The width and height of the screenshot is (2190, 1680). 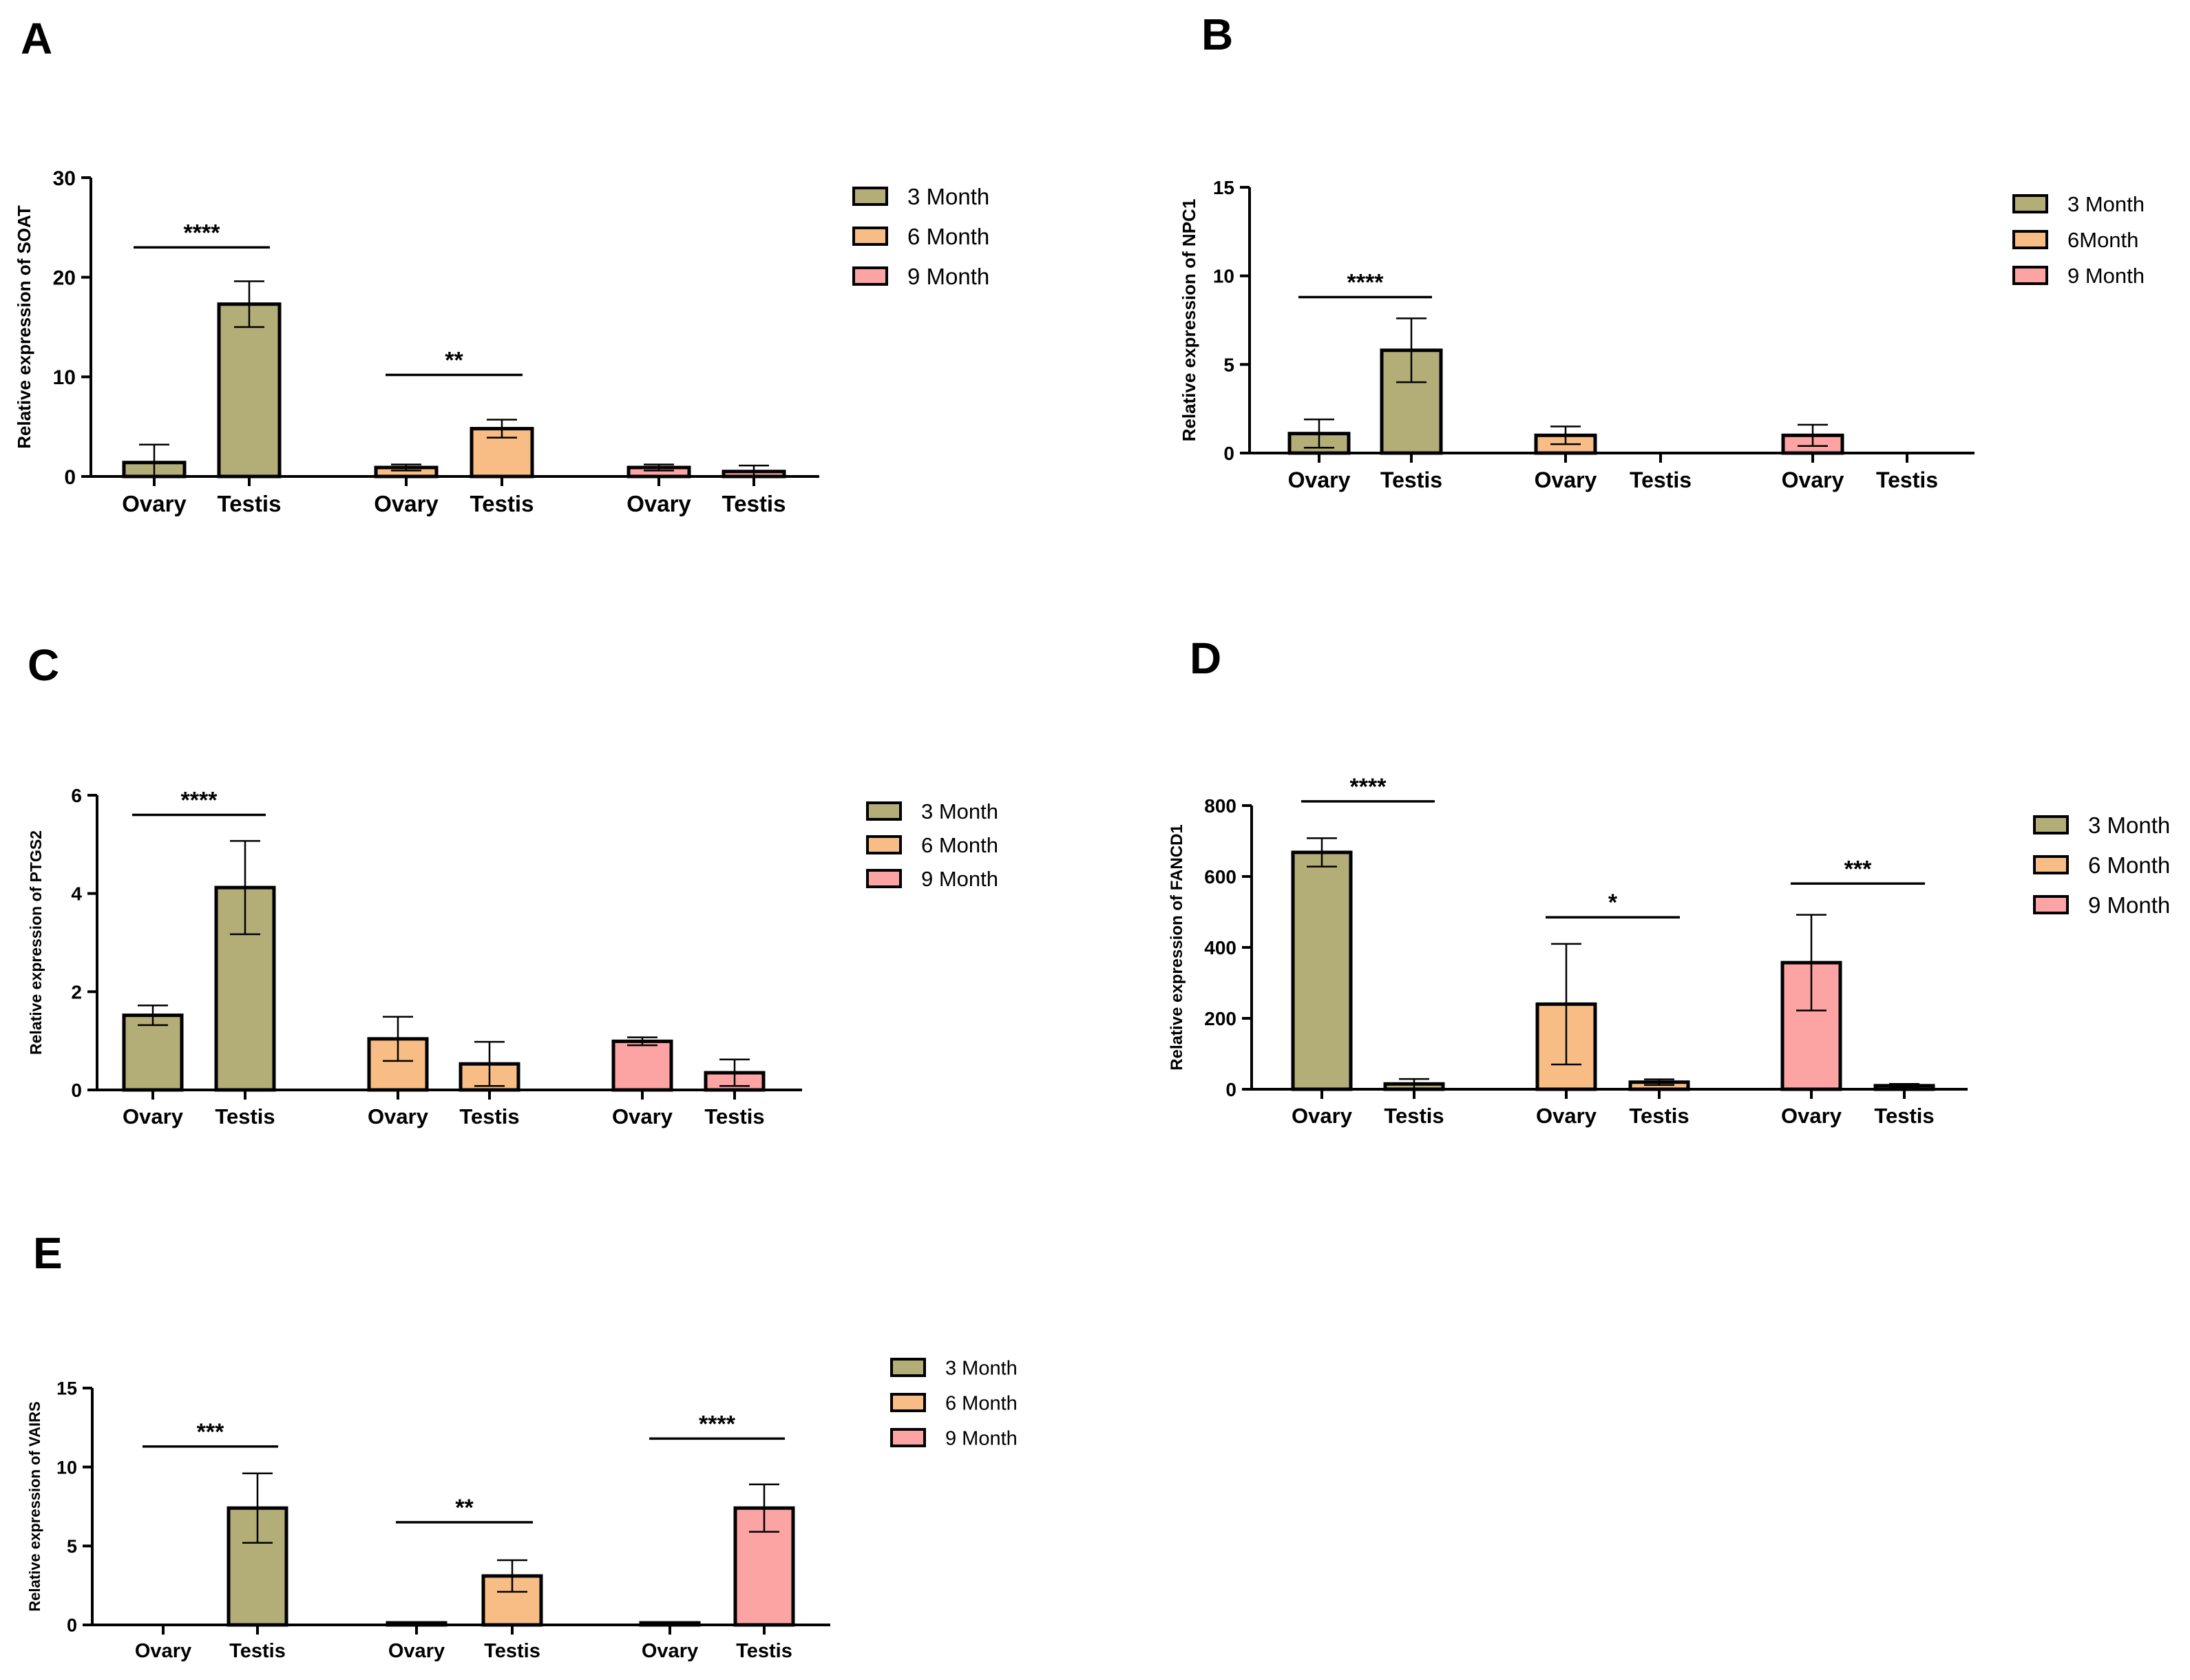 I want to click on y-axis-label: Relative expression of SOAT, so click(x=24, y=327).